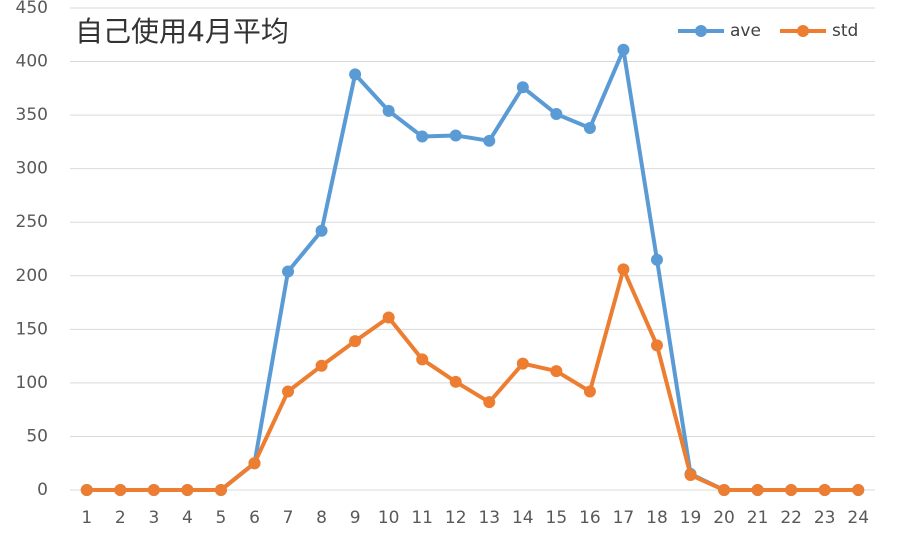 The image size is (902, 535). What do you see at coordinates (657, 518) in the screenshot?
I see `x-tick-label: 18` at bounding box center [657, 518].